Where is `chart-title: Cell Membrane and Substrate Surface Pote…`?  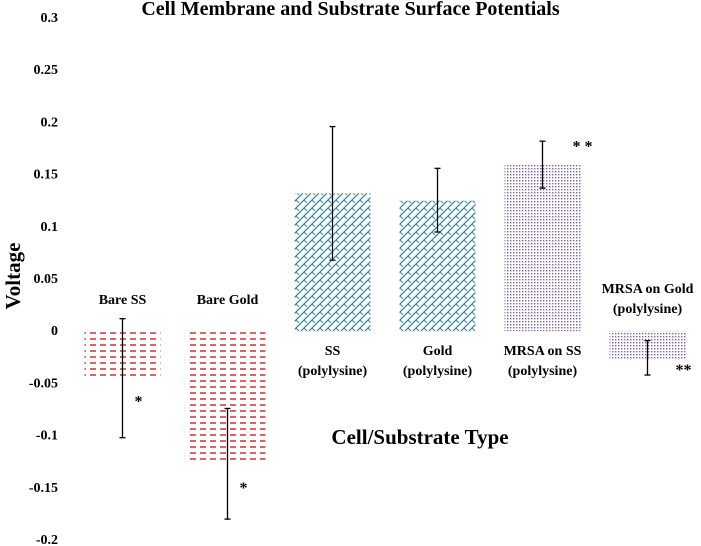
chart-title: Cell Membrane and Substrate Surface Pote… is located at coordinates (350, 10).